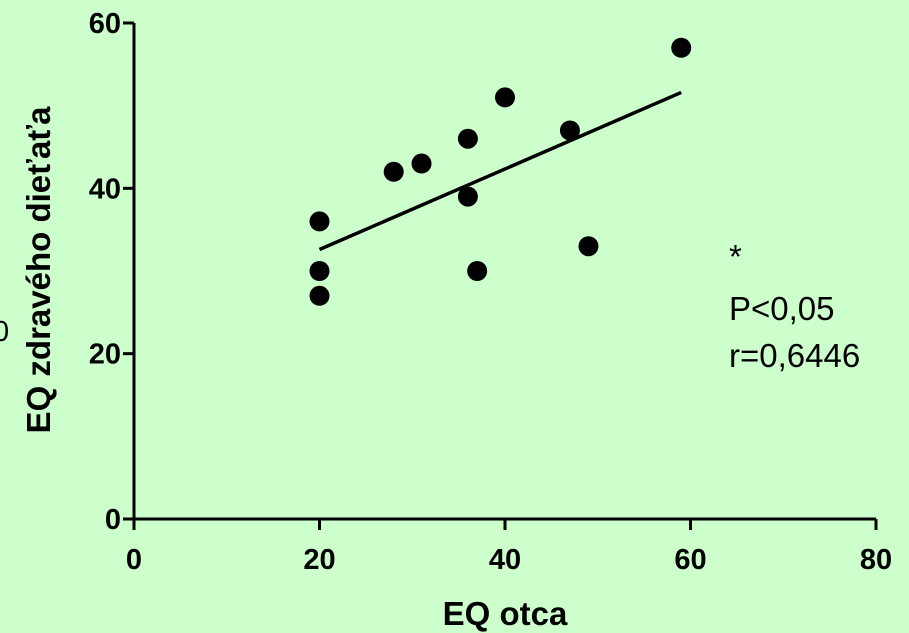 The height and width of the screenshot is (633, 909). What do you see at coordinates (876, 560) in the screenshot?
I see `x-tick-label: 80` at bounding box center [876, 560].